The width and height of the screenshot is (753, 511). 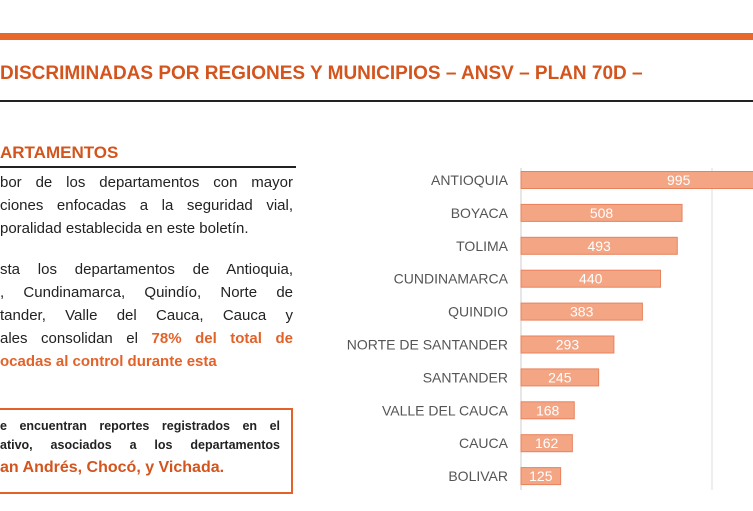 I want to click on note-highlight: an Andrés, Chocó, y Vichada., so click(x=112, y=467).